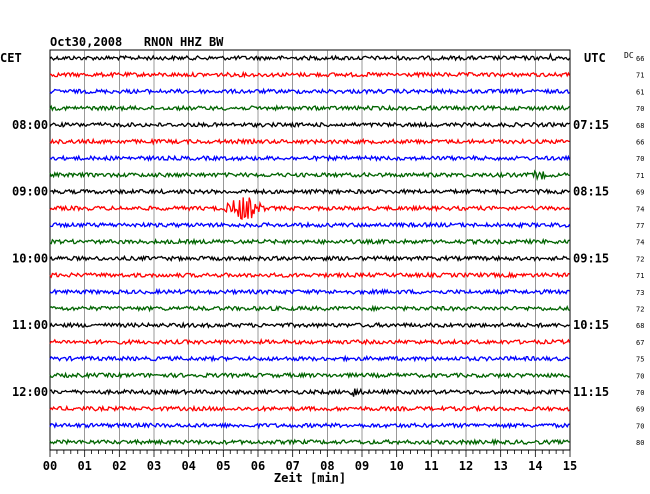 The image size is (650, 494). Describe the element at coordinates (640, 226) in the screenshot. I see `dc-value: 77` at that location.